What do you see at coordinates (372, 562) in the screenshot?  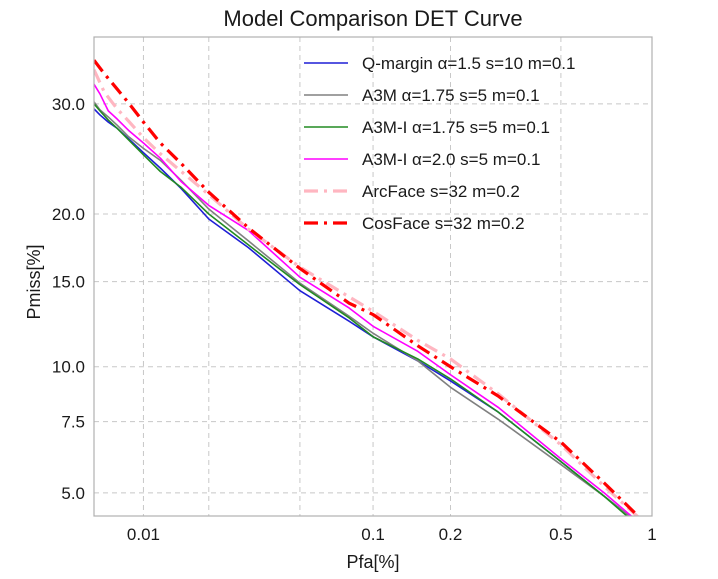 I see `x-axis-label: Pfa[%]` at bounding box center [372, 562].